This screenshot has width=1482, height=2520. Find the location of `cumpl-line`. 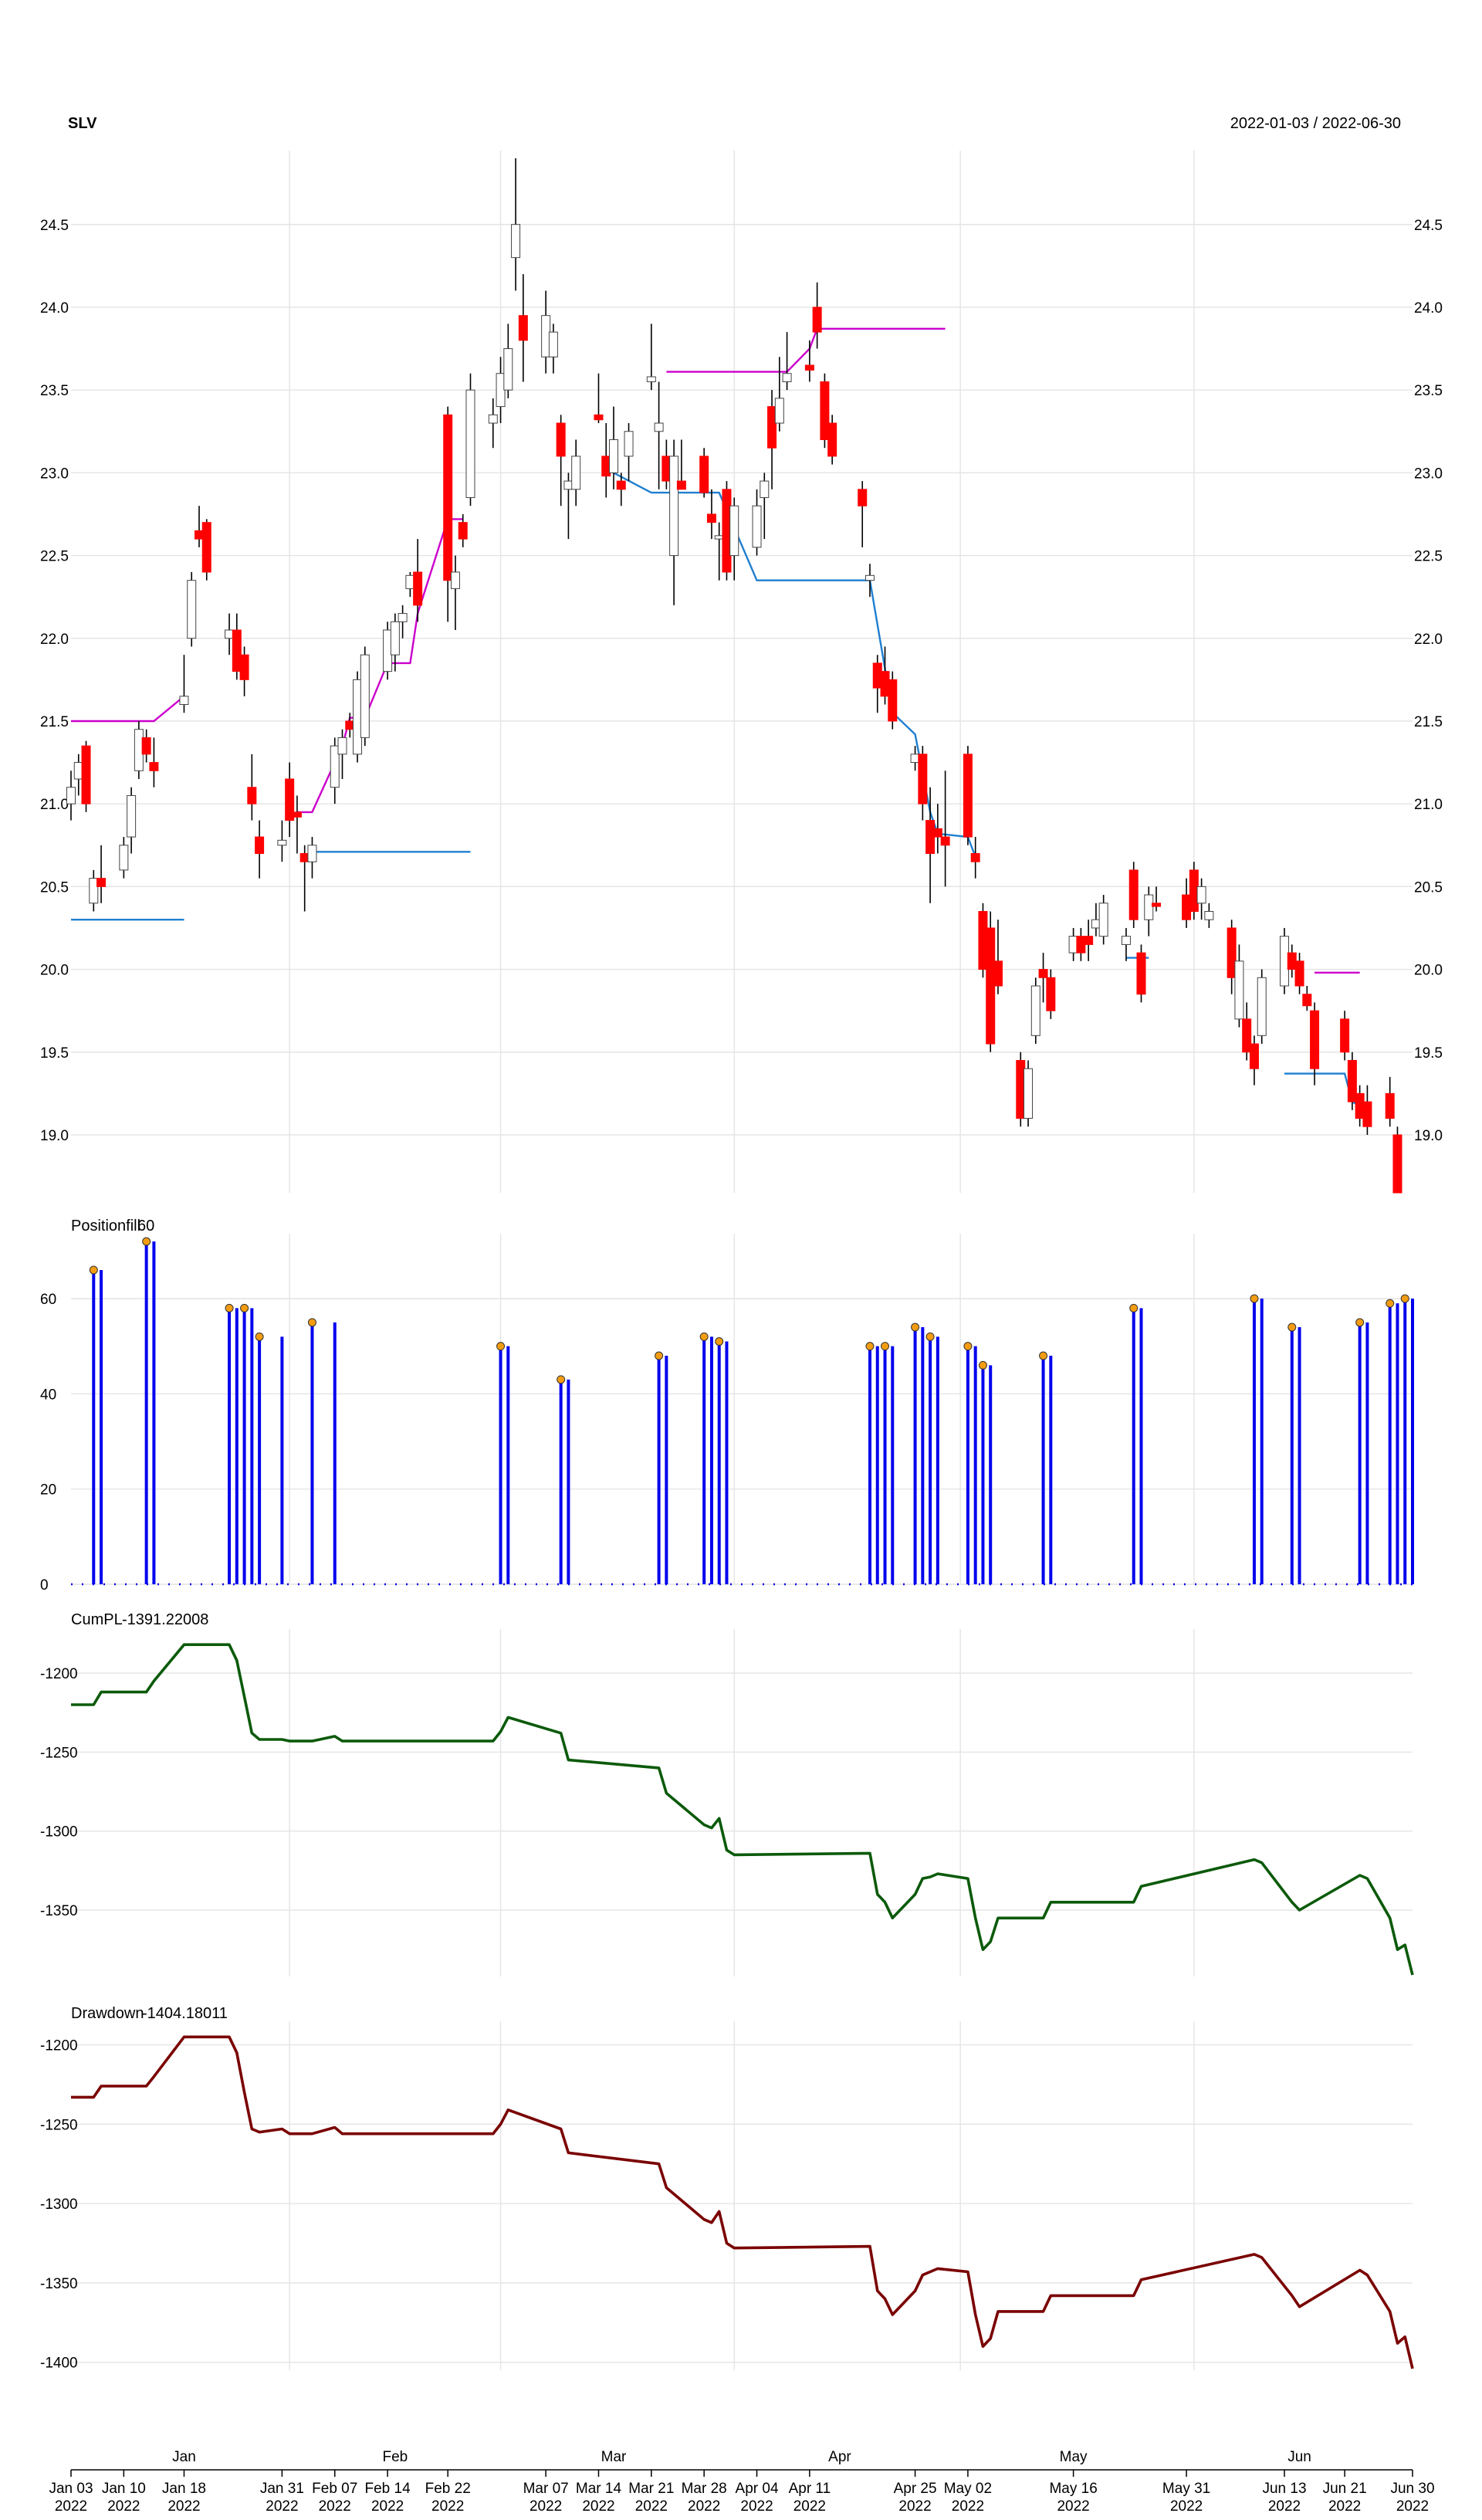

cumpl-line is located at coordinates (742, 1810).